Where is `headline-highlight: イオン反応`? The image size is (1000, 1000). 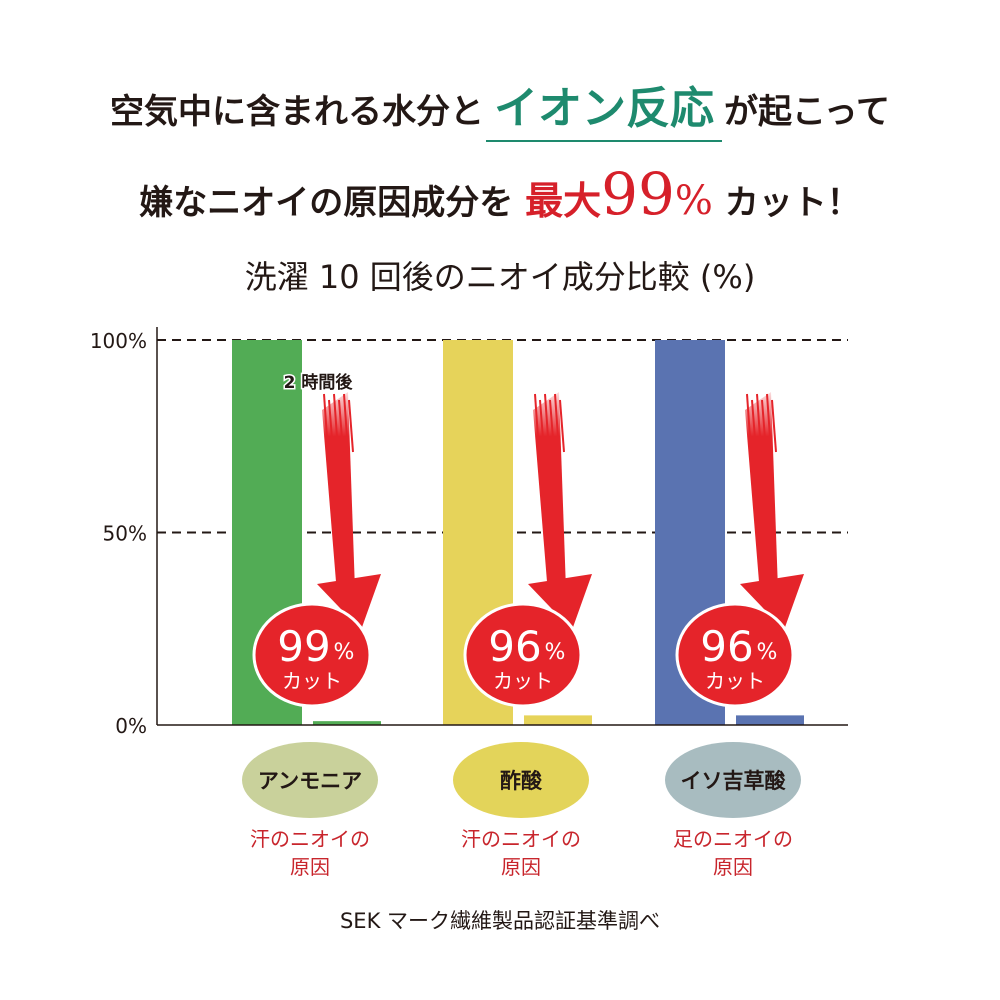
headline-highlight: イオン反応 is located at coordinates (604, 107).